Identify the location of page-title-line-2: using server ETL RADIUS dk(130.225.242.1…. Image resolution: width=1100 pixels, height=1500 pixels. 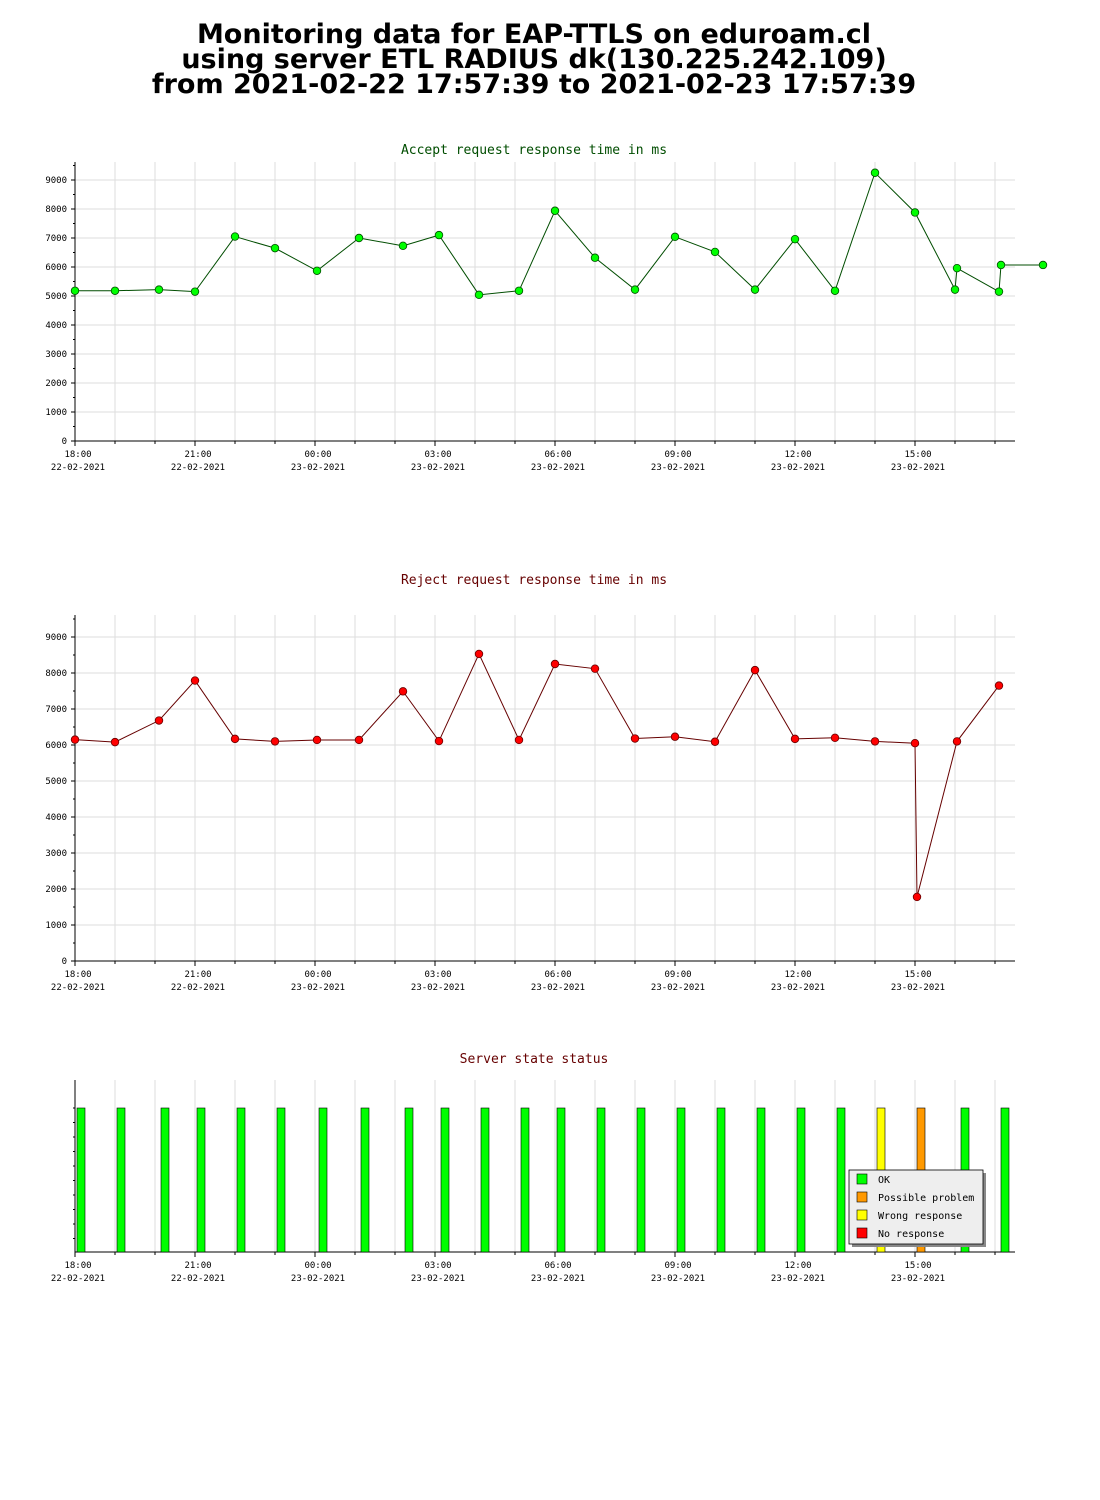
(534, 59).